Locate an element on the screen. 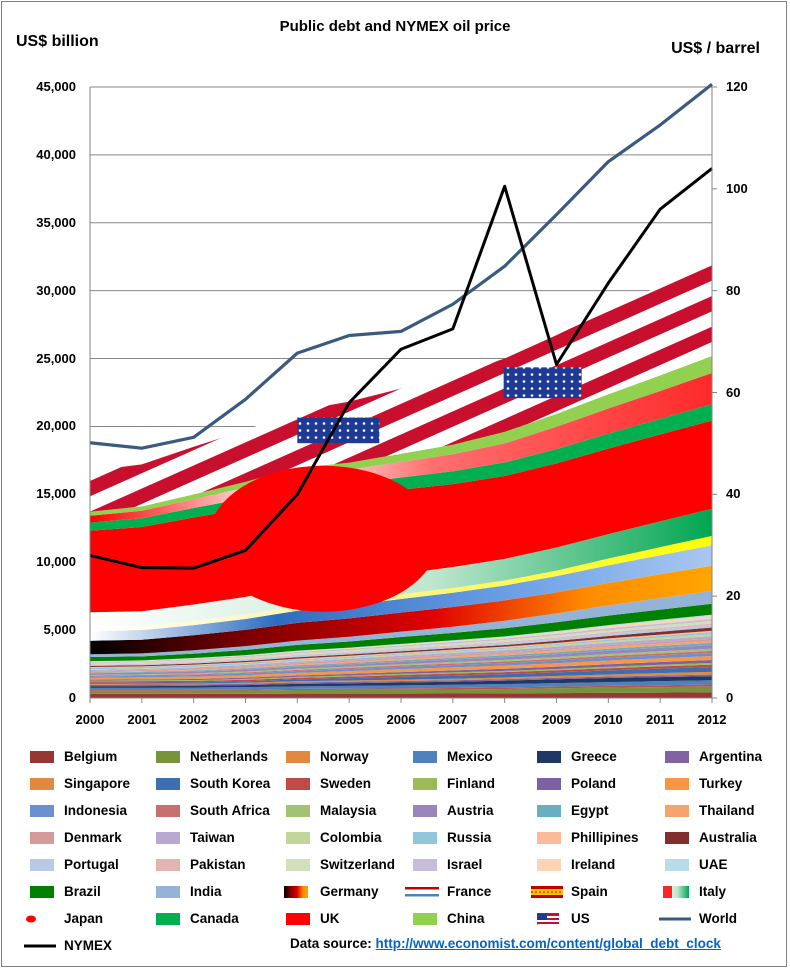 Image resolution: width=790 pixels, height=970 pixels. legend-label: Denmark is located at coordinates (93, 837).